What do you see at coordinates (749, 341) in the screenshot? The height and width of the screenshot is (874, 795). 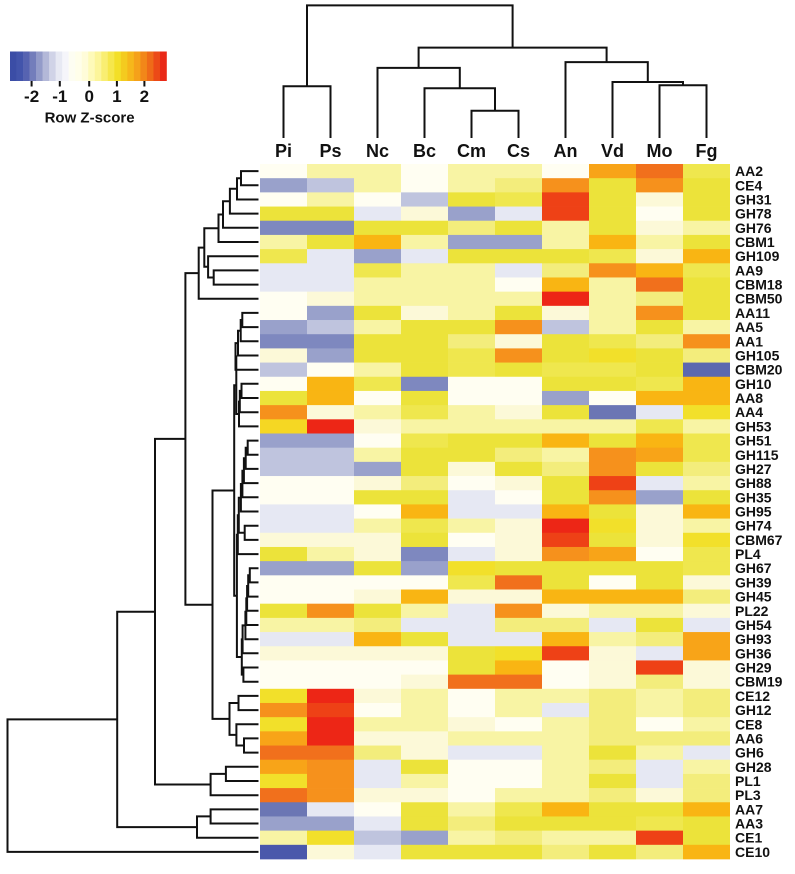 I see `svg-text: AA1` at bounding box center [749, 341].